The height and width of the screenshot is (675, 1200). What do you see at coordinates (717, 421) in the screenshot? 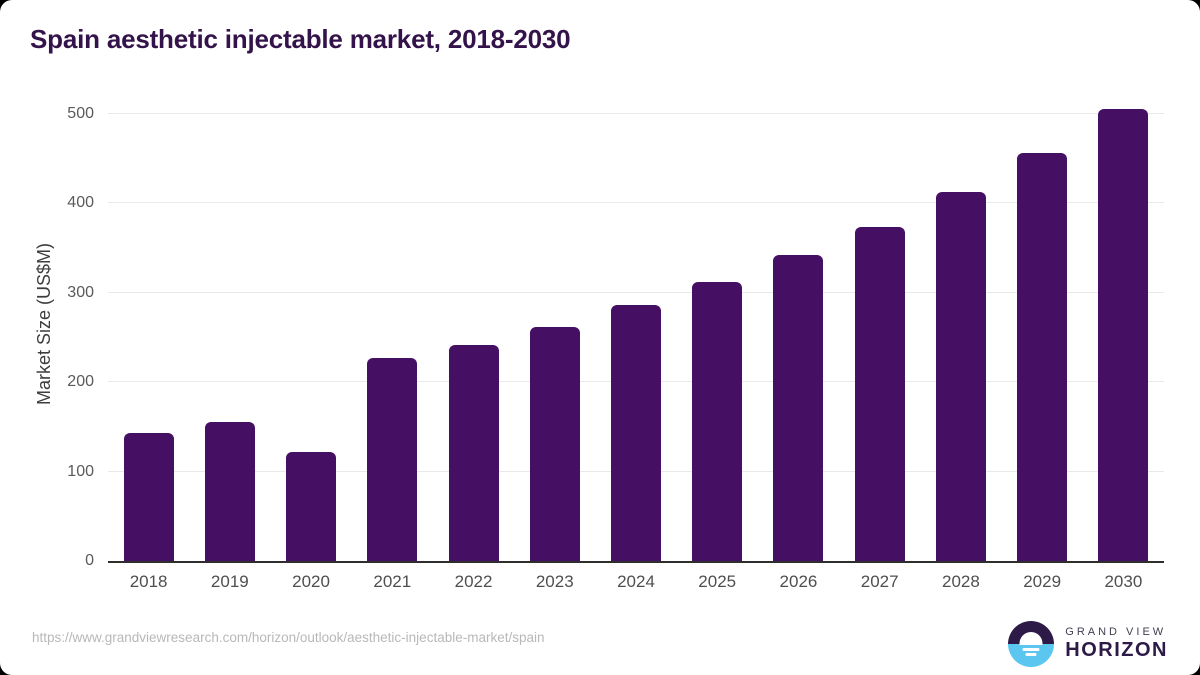
I see `bar-2025` at bounding box center [717, 421].